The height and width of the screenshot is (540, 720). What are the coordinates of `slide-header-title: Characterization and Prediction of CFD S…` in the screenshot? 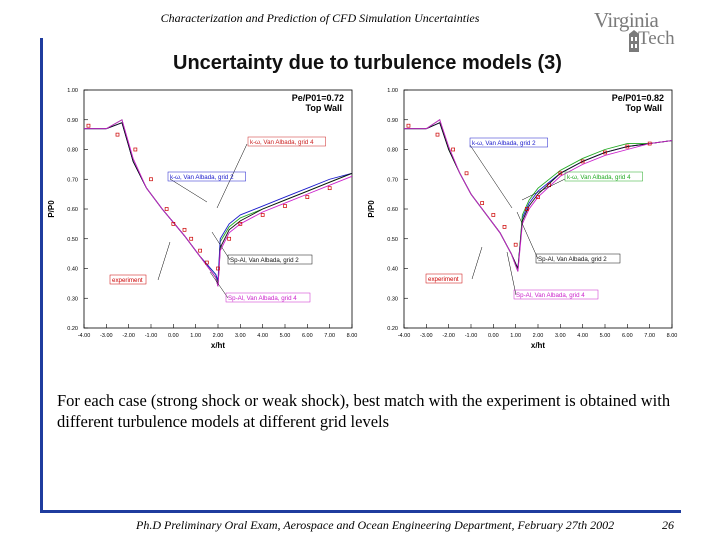 It's located at (320, 18).